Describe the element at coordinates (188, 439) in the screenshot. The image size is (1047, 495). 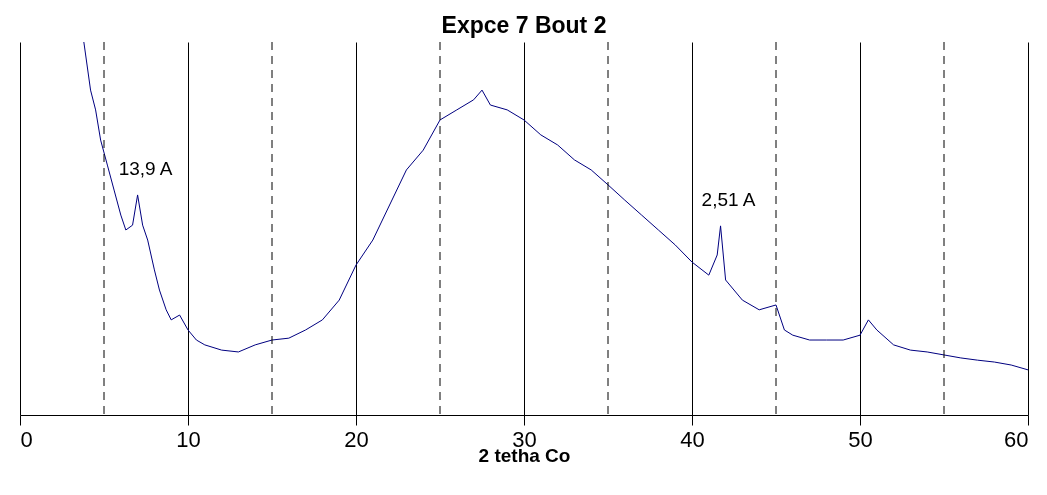
I see `x-tick-label: 10` at that location.